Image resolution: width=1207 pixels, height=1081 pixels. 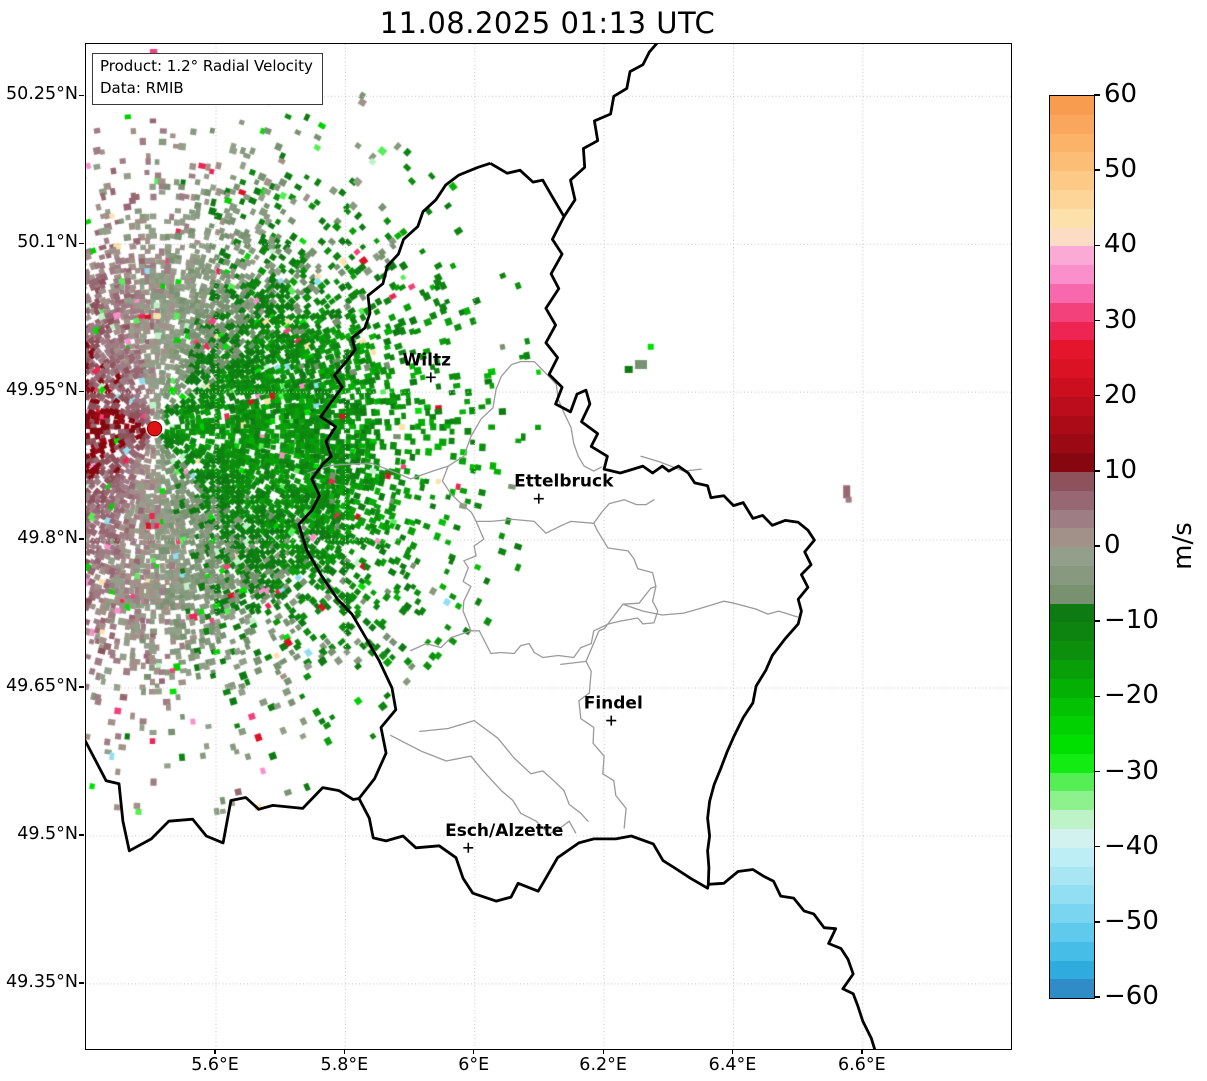 What do you see at coordinates (1121, 469) in the screenshot?
I see `colorbar-tick-label: 10` at bounding box center [1121, 469].